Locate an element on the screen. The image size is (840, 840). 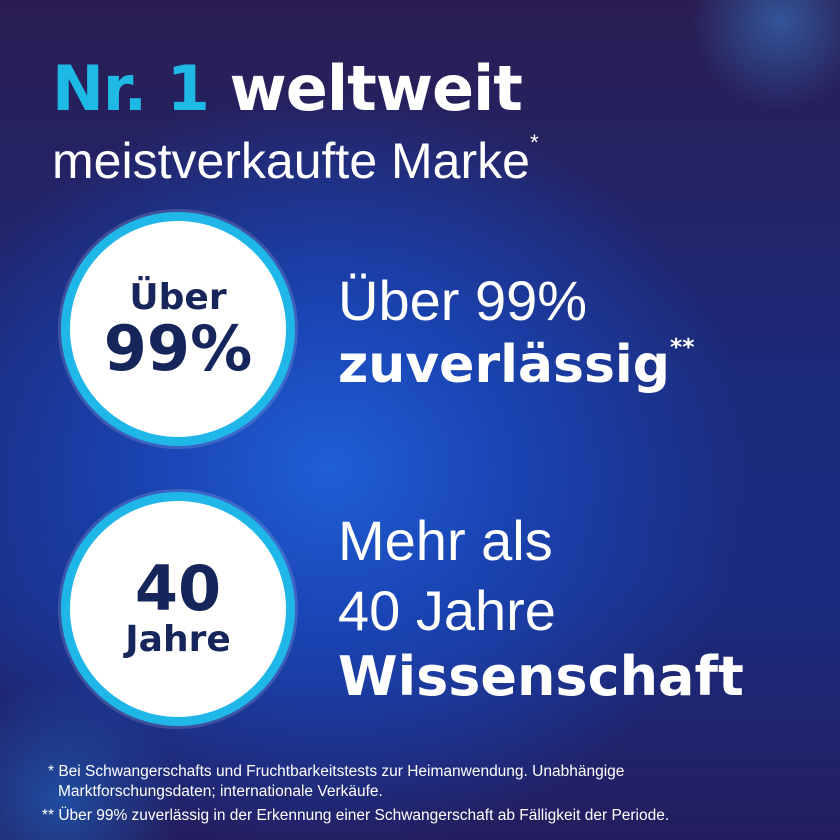
subheadline-text: meistverkaufte Marke is located at coordinates (291, 161).